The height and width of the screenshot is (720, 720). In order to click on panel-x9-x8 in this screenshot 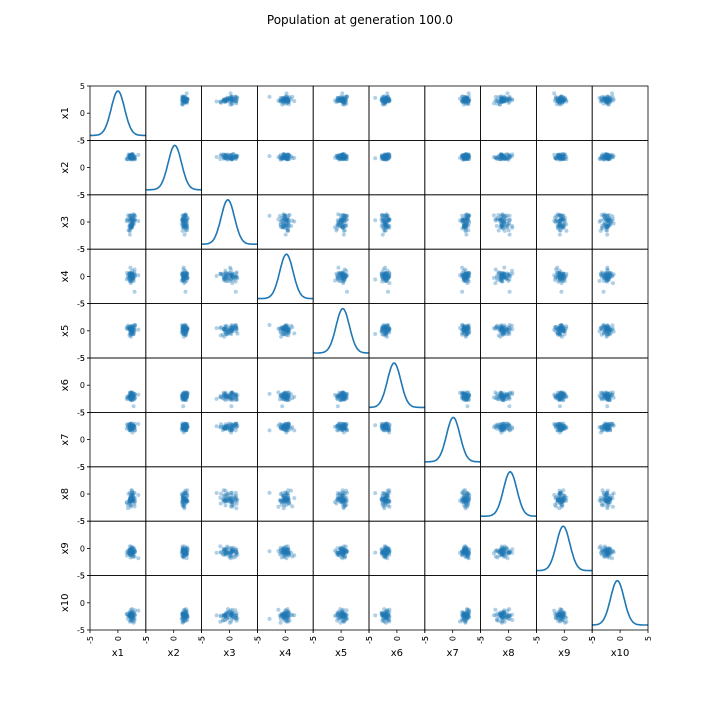, I will do `click(508, 548)`.